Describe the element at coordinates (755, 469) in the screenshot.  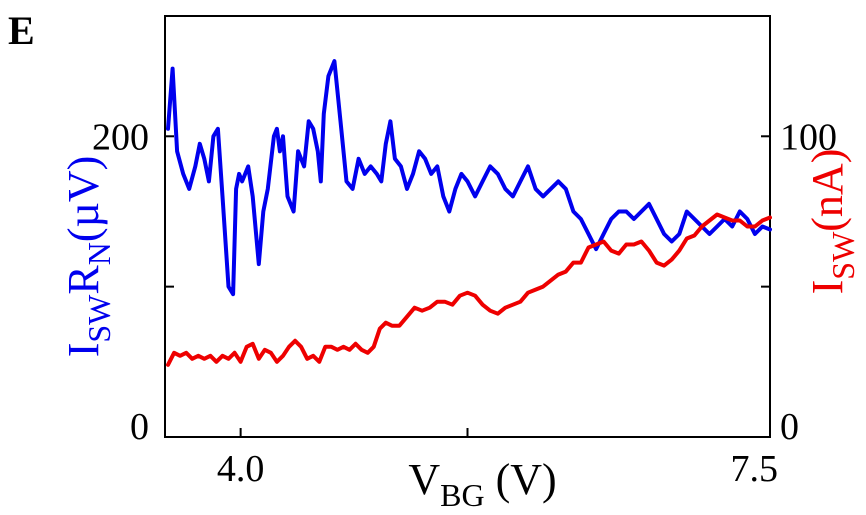
I see `x-tick-label: 7.5` at that location.